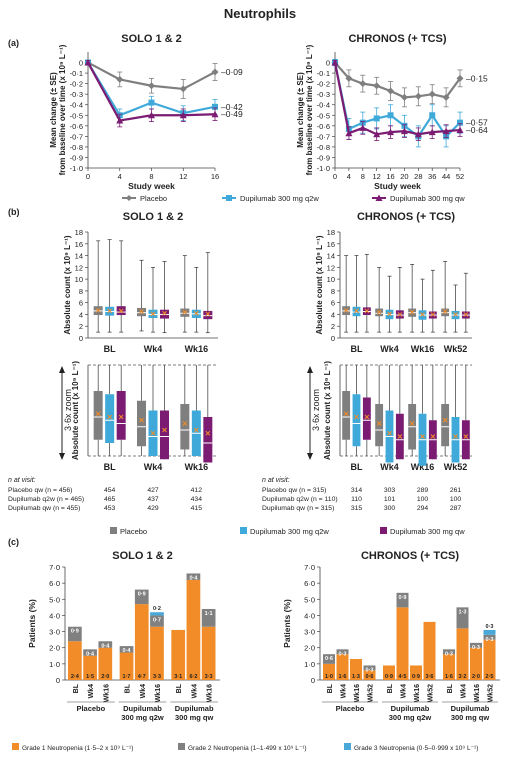 This screenshot has height=767, width=520. What do you see at coordinates (81, 326) in the screenshot?
I see `b-solo-top-ytick-label: 2` at bounding box center [81, 326].